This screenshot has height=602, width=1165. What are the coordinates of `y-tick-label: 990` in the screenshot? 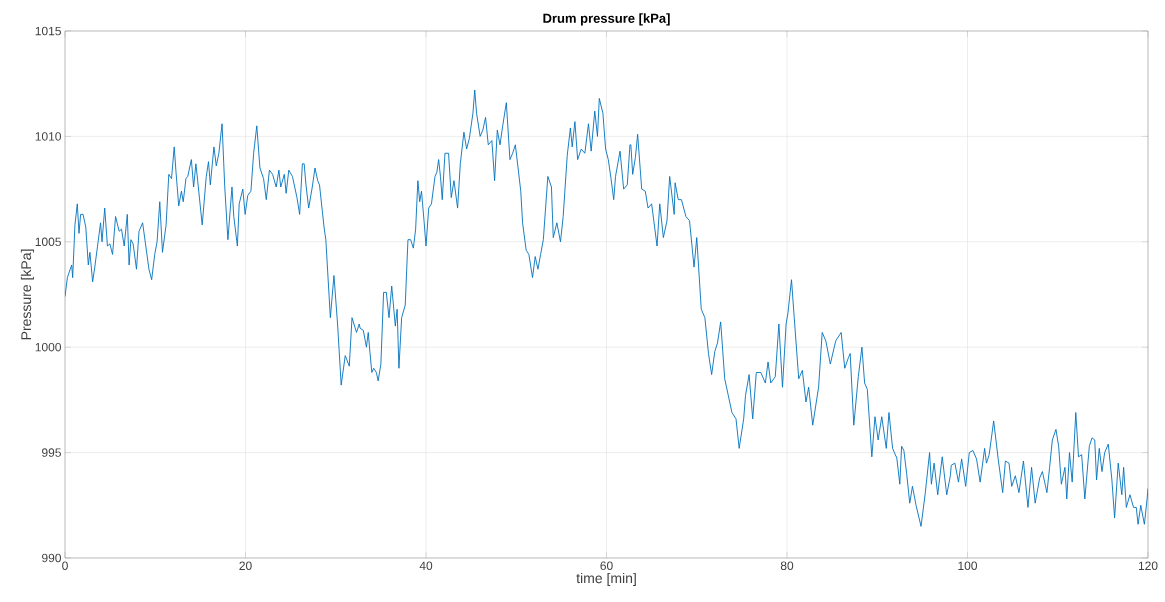 It's located at (52, 558).